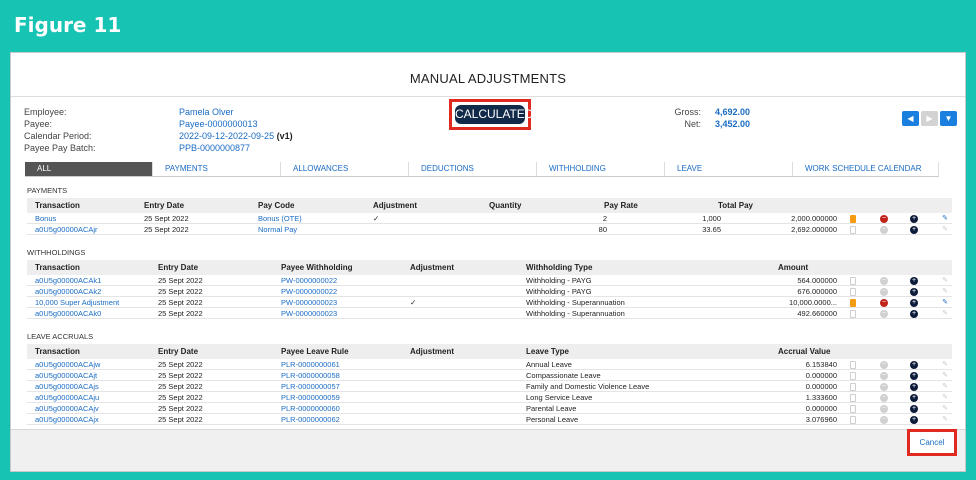 This screenshot has width=976, height=480. What do you see at coordinates (948, 118) in the screenshot?
I see `chevron-down-icon: ▼` at bounding box center [948, 118].